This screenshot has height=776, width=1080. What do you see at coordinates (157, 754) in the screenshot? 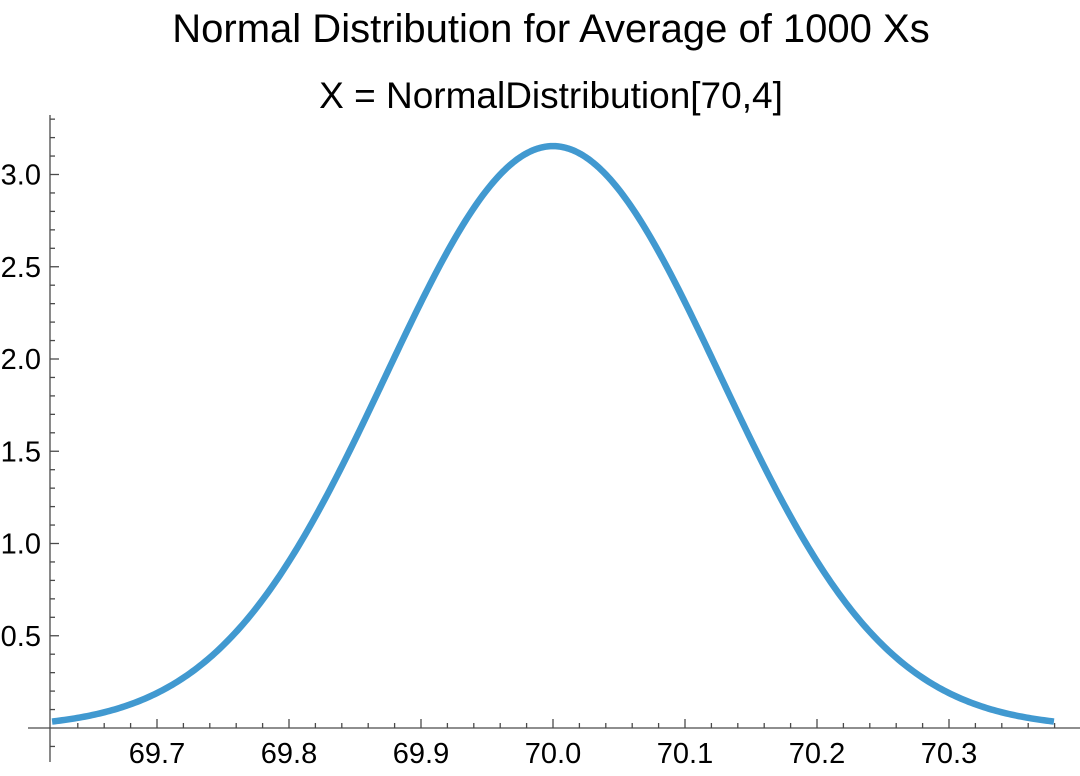
I see `x-tick-label: 69.7` at bounding box center [157, 754].